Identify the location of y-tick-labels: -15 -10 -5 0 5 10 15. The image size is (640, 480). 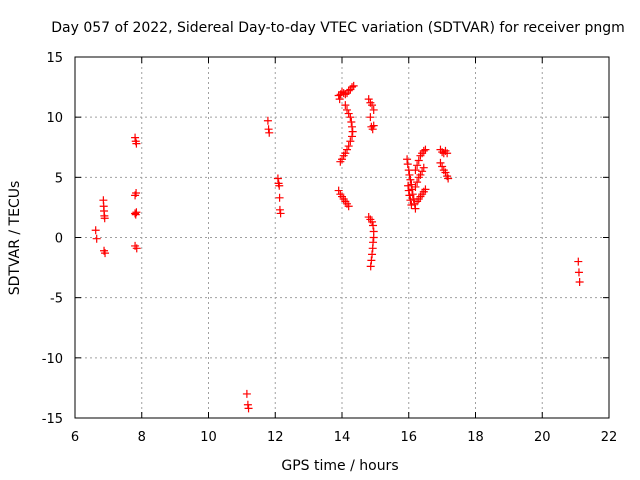
(52, 239).